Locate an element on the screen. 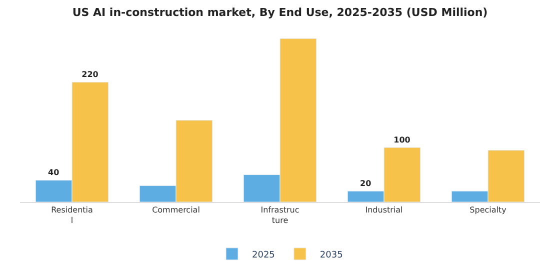  x-tick-label: Commercial is located at coordinates (176, 210).